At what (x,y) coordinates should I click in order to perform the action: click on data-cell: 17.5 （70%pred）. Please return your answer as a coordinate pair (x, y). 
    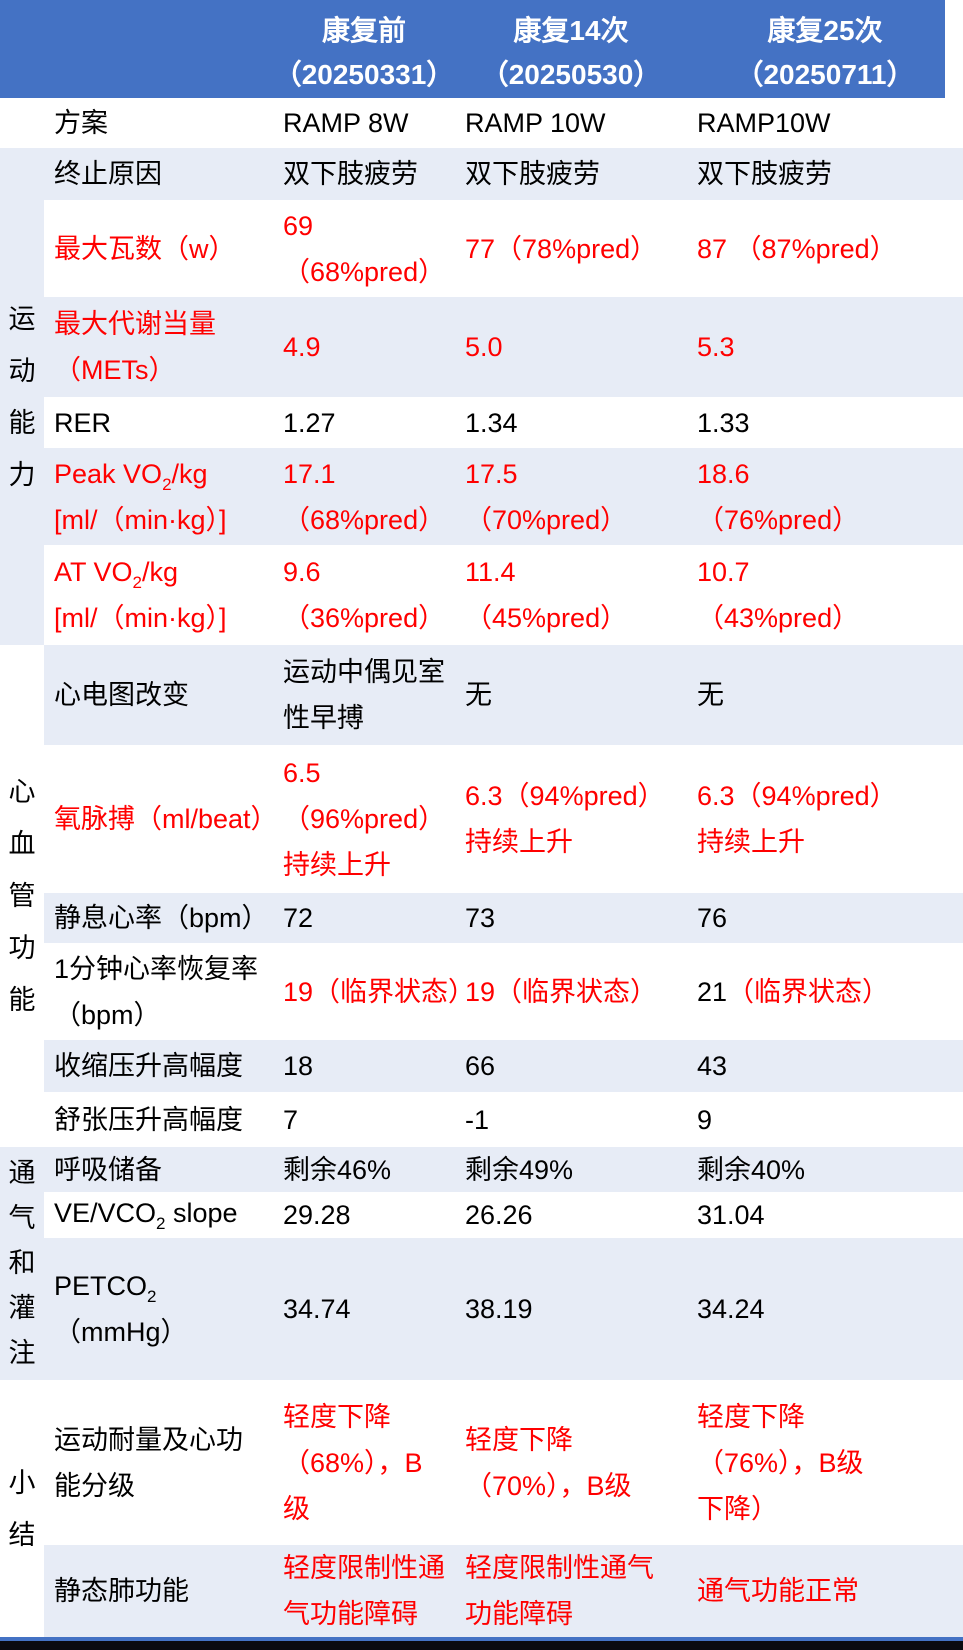
    Looking at the image, I should click on (571, 496).